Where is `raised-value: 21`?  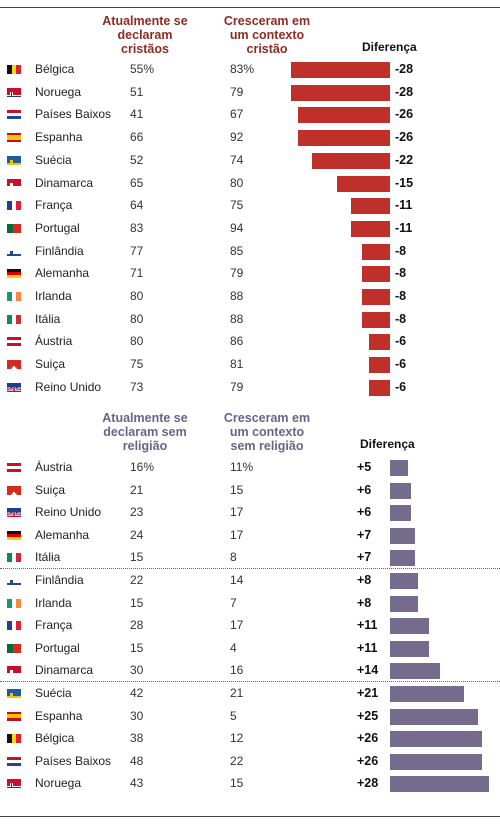
raised-value: 21 is located at coordinates (237, 693).